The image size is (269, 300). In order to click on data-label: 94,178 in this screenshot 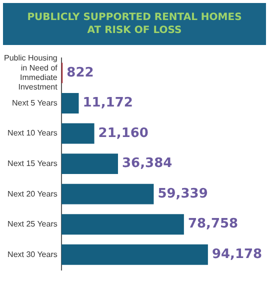, I will do `click(237, 254)`.